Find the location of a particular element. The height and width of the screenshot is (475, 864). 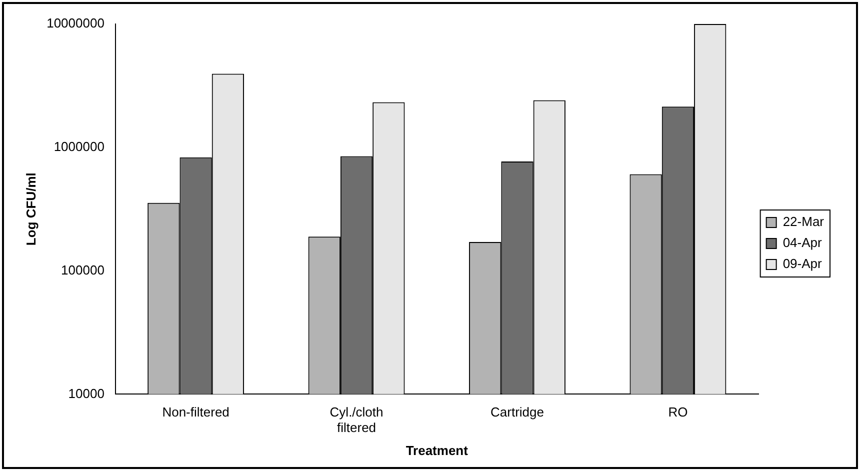

y-tick-label: 100000 is located at coordinates (82, 270).